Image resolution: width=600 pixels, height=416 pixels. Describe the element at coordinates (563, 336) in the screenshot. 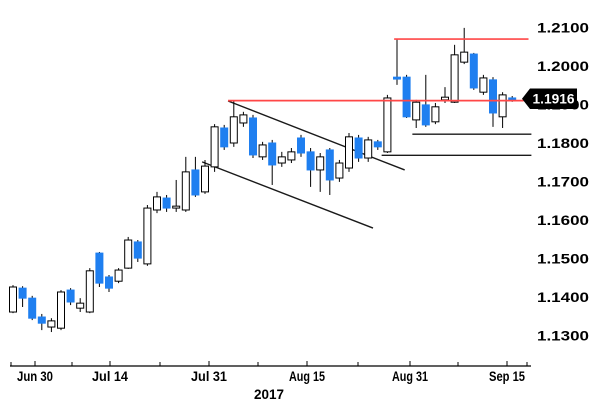

I see `y-axis-label: 1.1300` at that location.